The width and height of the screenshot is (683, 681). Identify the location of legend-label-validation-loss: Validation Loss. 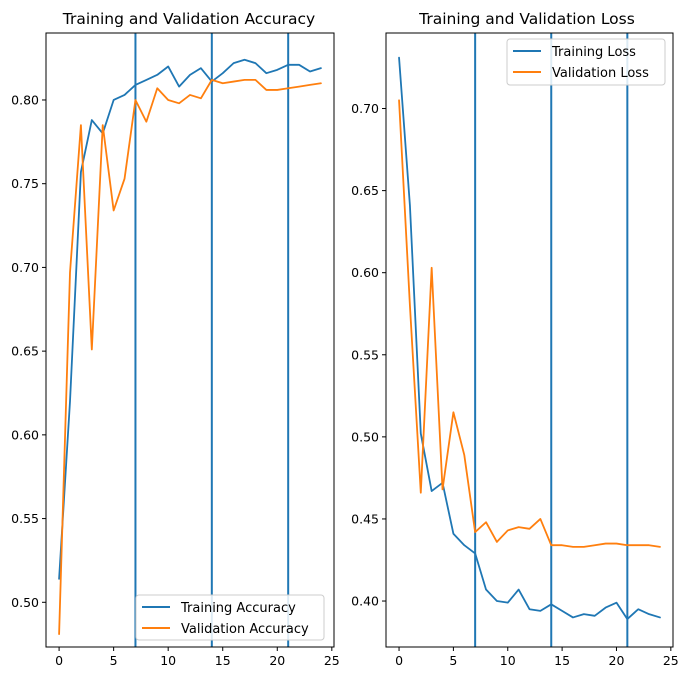
(600, 73).